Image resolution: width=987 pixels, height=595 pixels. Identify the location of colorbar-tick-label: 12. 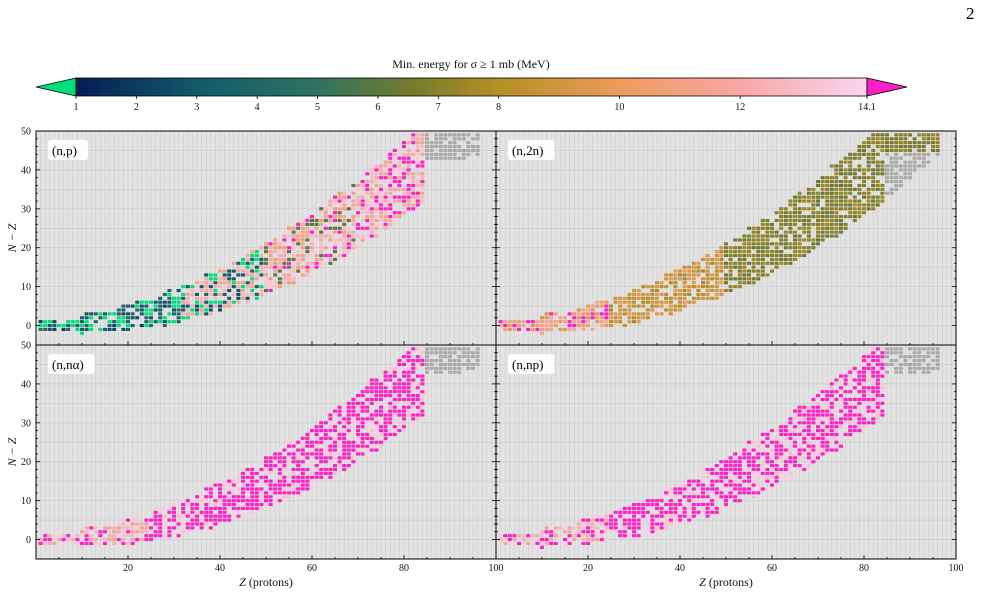
(740, 107).